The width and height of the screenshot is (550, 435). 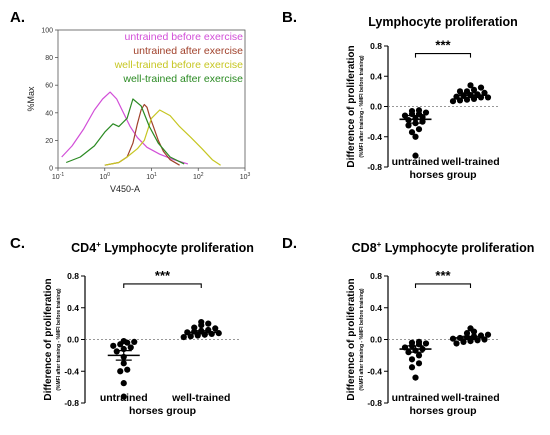 I want to click on histogram-legend-entry: untrained after exercise, so click(x=188, y=51).